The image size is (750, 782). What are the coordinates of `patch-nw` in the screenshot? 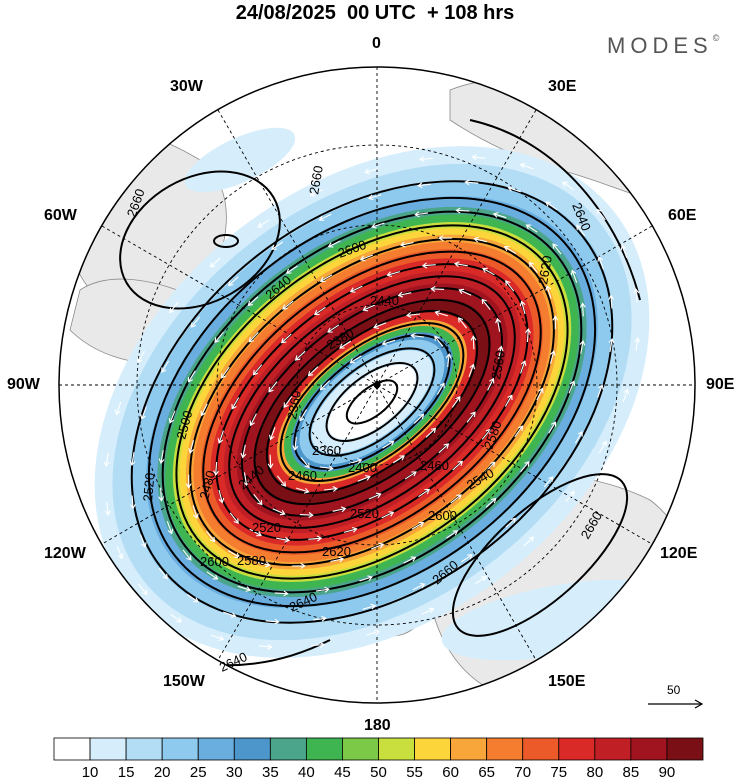 It's located at (240, 160).